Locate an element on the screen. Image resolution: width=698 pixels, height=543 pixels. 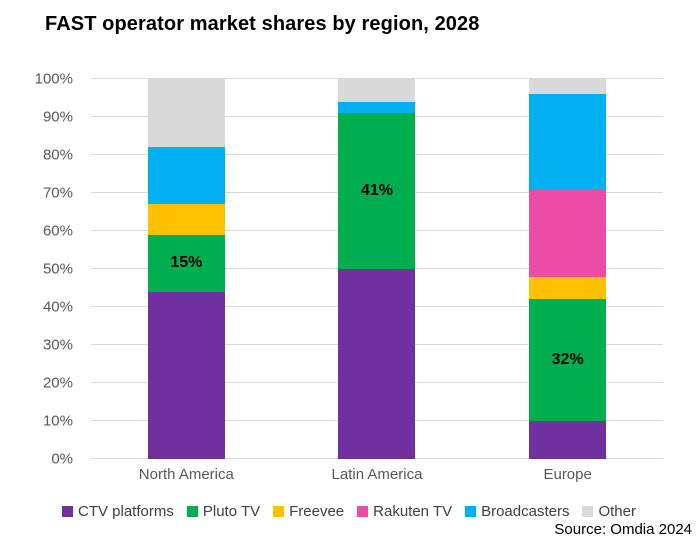
legend-label-pluto-tv: Pluto TV is located at coordinates (231, 511).